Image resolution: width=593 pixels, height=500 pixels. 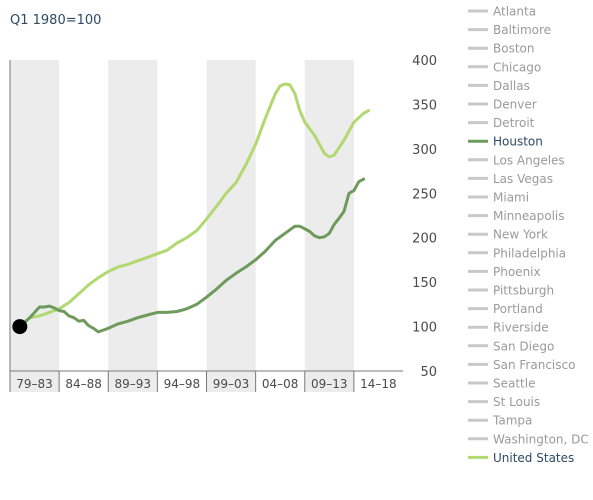 I want to click on x-tick-label: 79–83, so click(x=34, y=384).